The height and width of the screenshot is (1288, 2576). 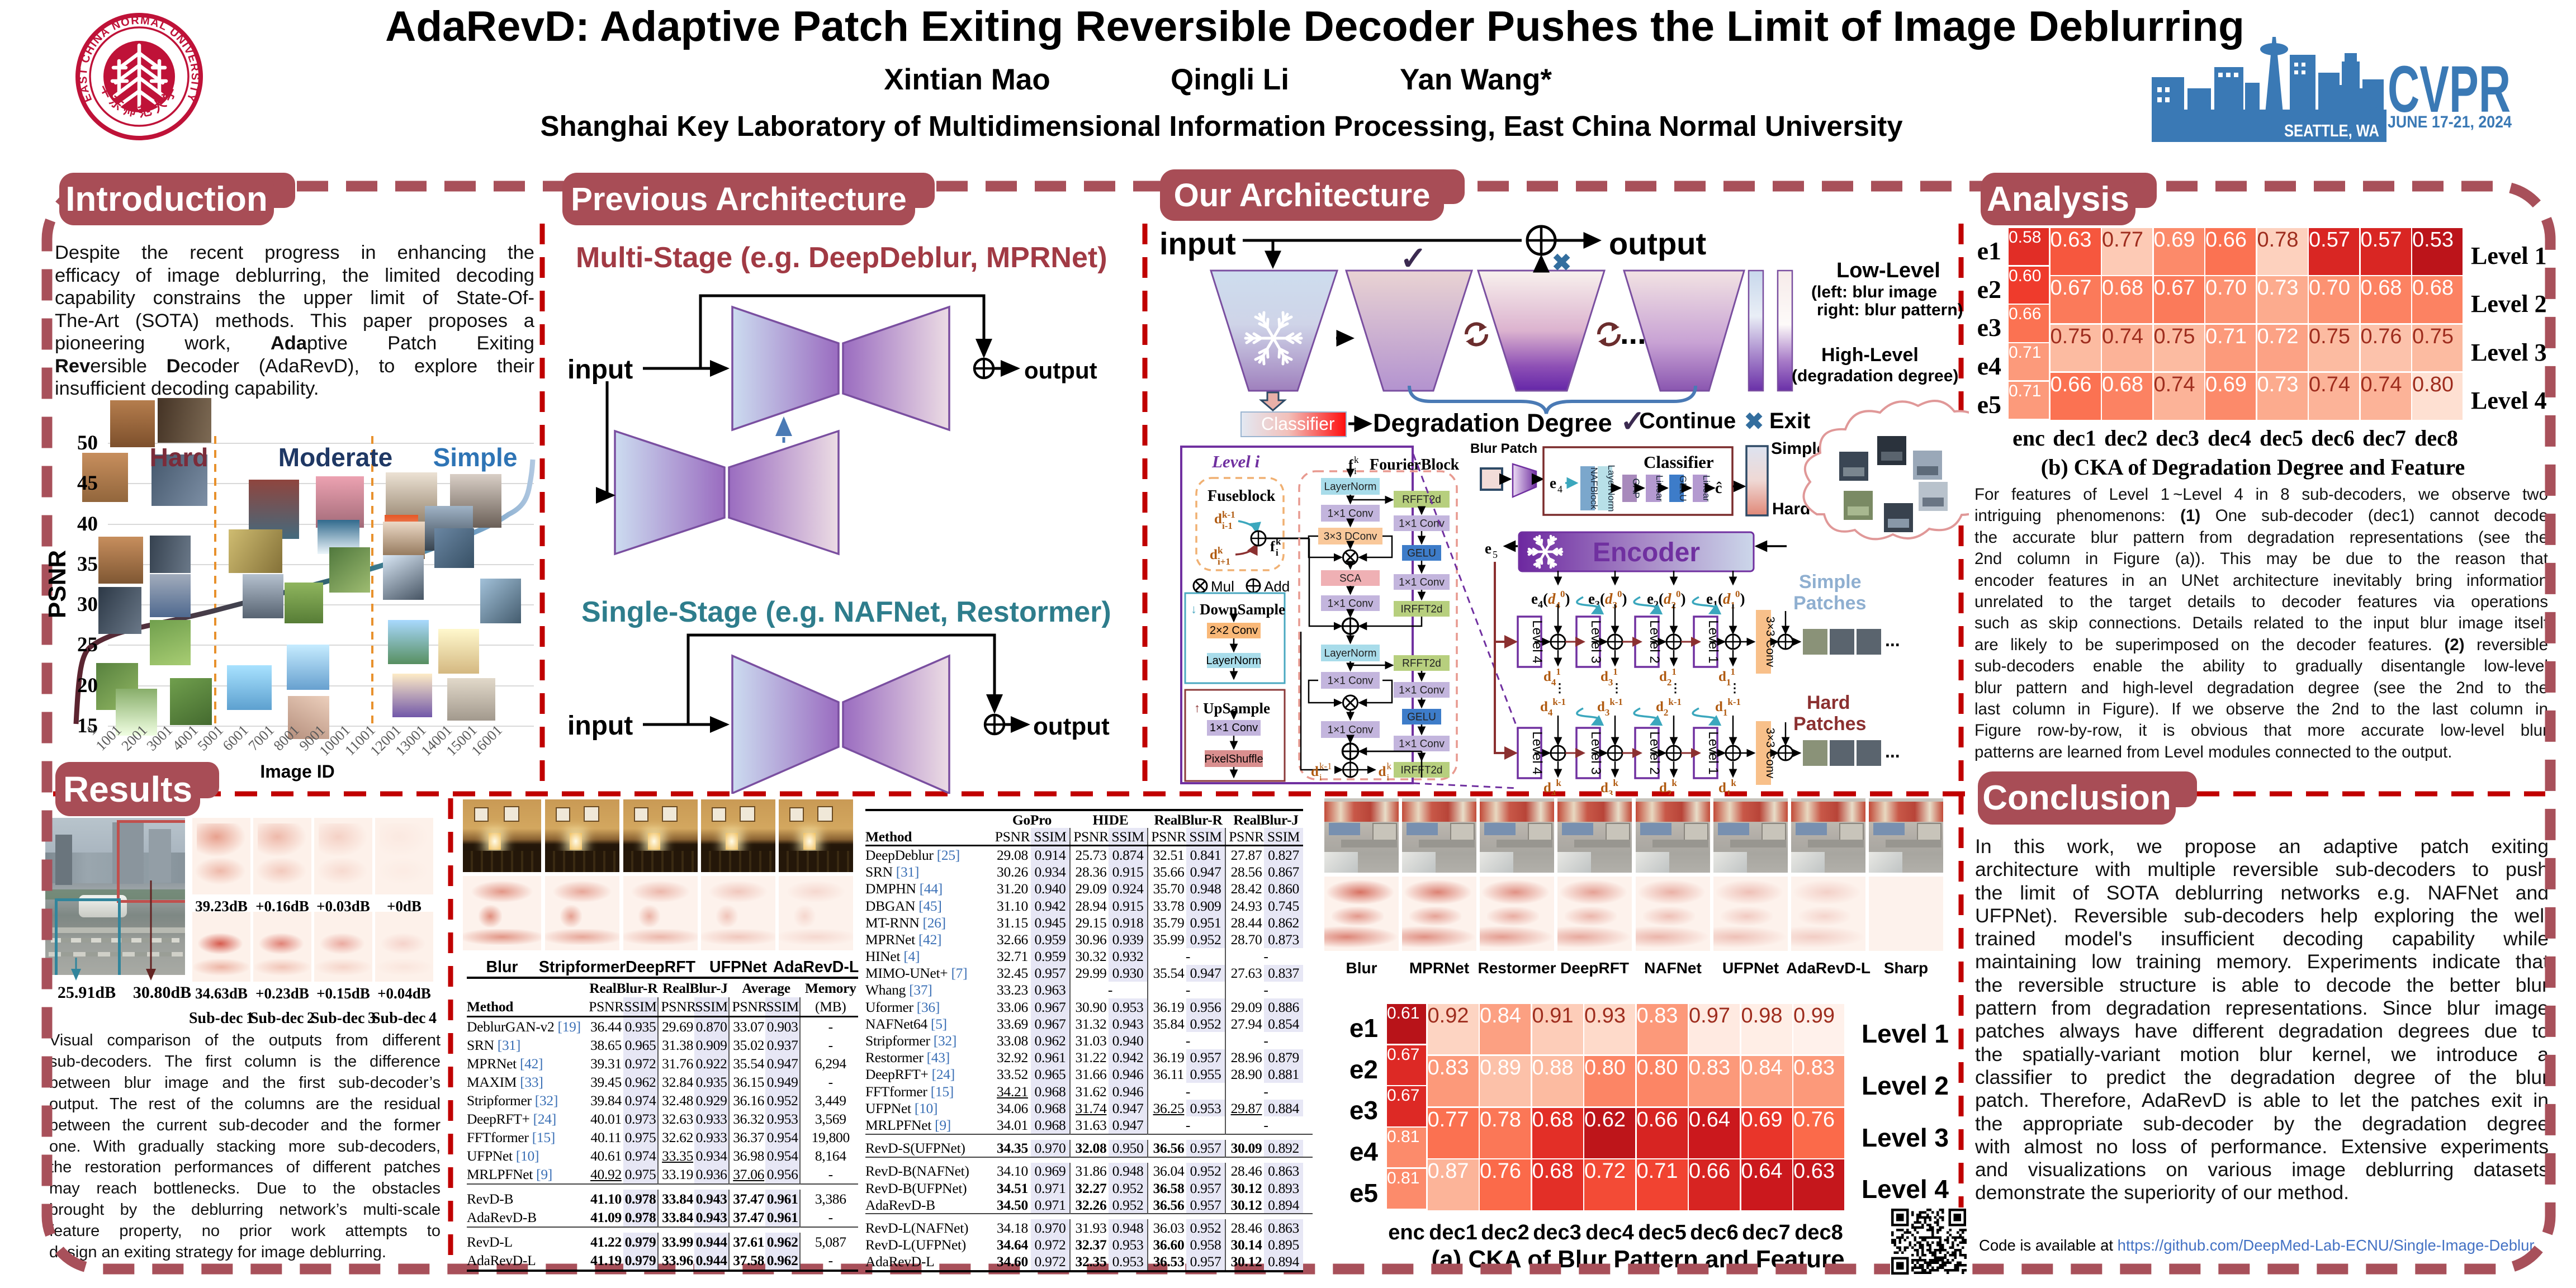 What do you see at coordinates (1504, 449) in the screenshot?
I see `svg-text: Blur Patch` at bounding box center [1504, 449].